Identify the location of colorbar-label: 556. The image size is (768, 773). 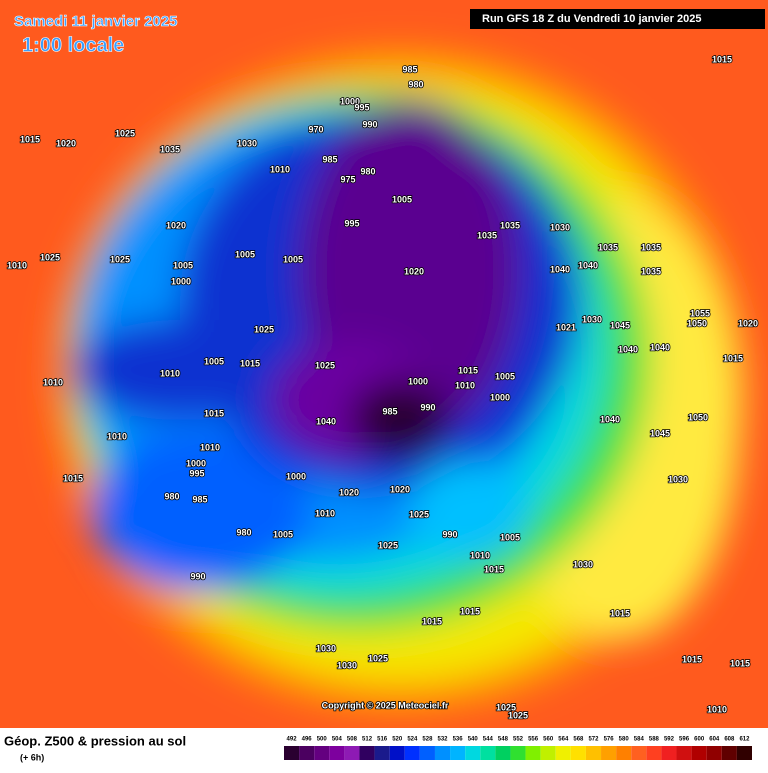
(533, 740).